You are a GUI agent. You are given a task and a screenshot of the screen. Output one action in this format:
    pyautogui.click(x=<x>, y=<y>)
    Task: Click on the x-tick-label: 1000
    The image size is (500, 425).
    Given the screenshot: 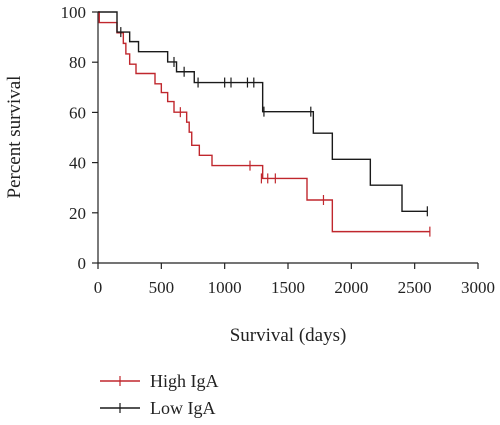 What is the action you would take?
    pyautogui.click(x=225, y=287)
    